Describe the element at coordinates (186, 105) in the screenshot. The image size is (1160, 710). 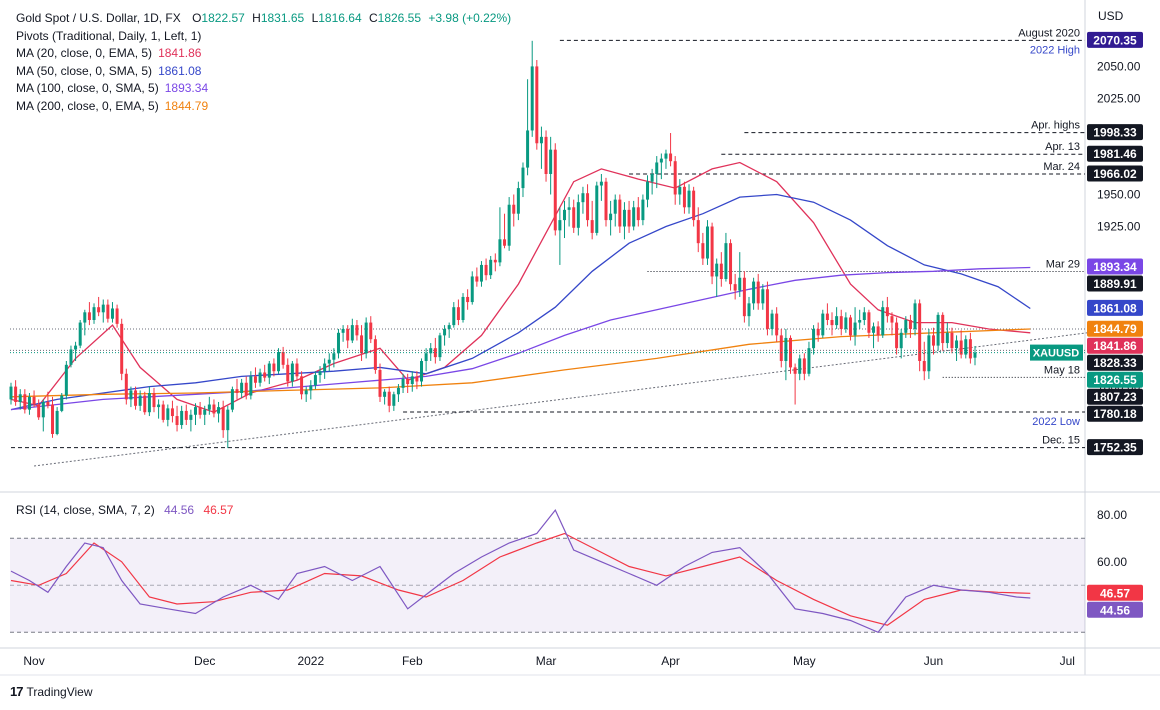
I see `legend-ma200-value: 1844.79` at that location.